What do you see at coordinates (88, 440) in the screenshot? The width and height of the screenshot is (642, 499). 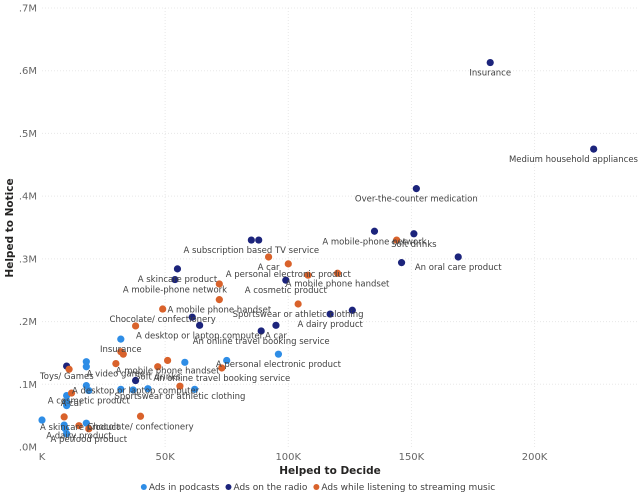 I see `point-label: A petfood product` at bounding box center [88, 440].